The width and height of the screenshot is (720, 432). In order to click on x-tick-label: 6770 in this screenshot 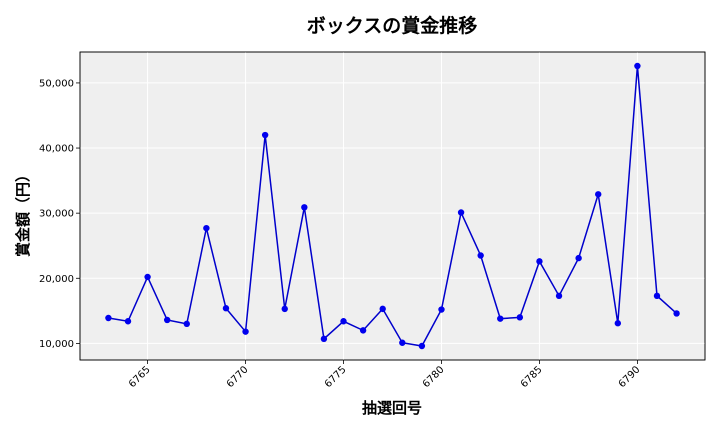, I will do `click(238, 377)`.